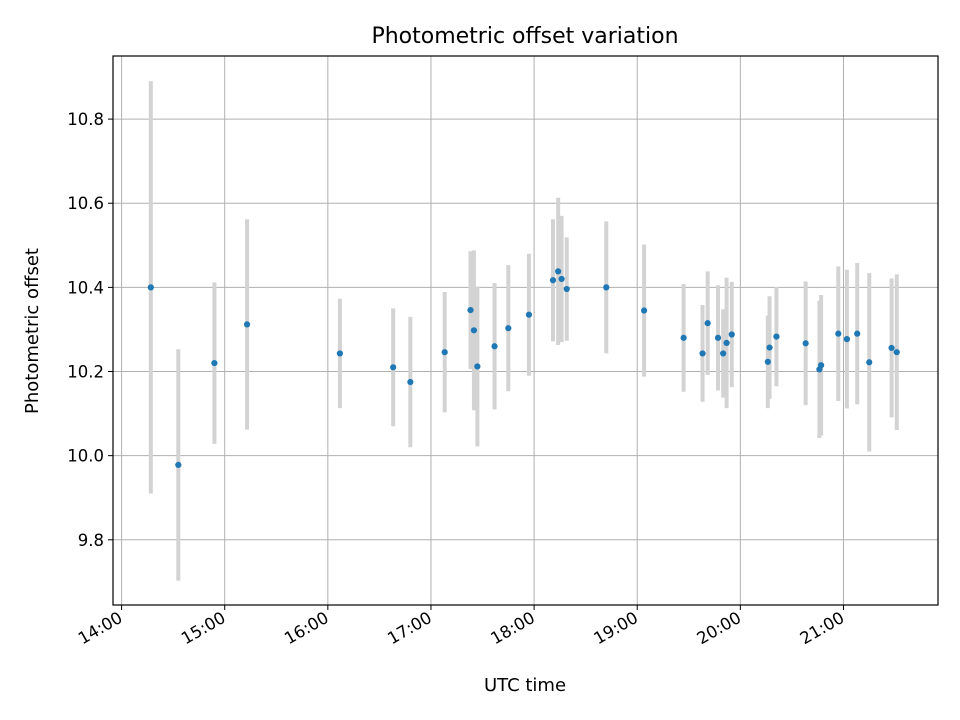 This screenshot has width=960, height=720. I want to click on chart-title: Photometric offset variation, so click(524, 36).